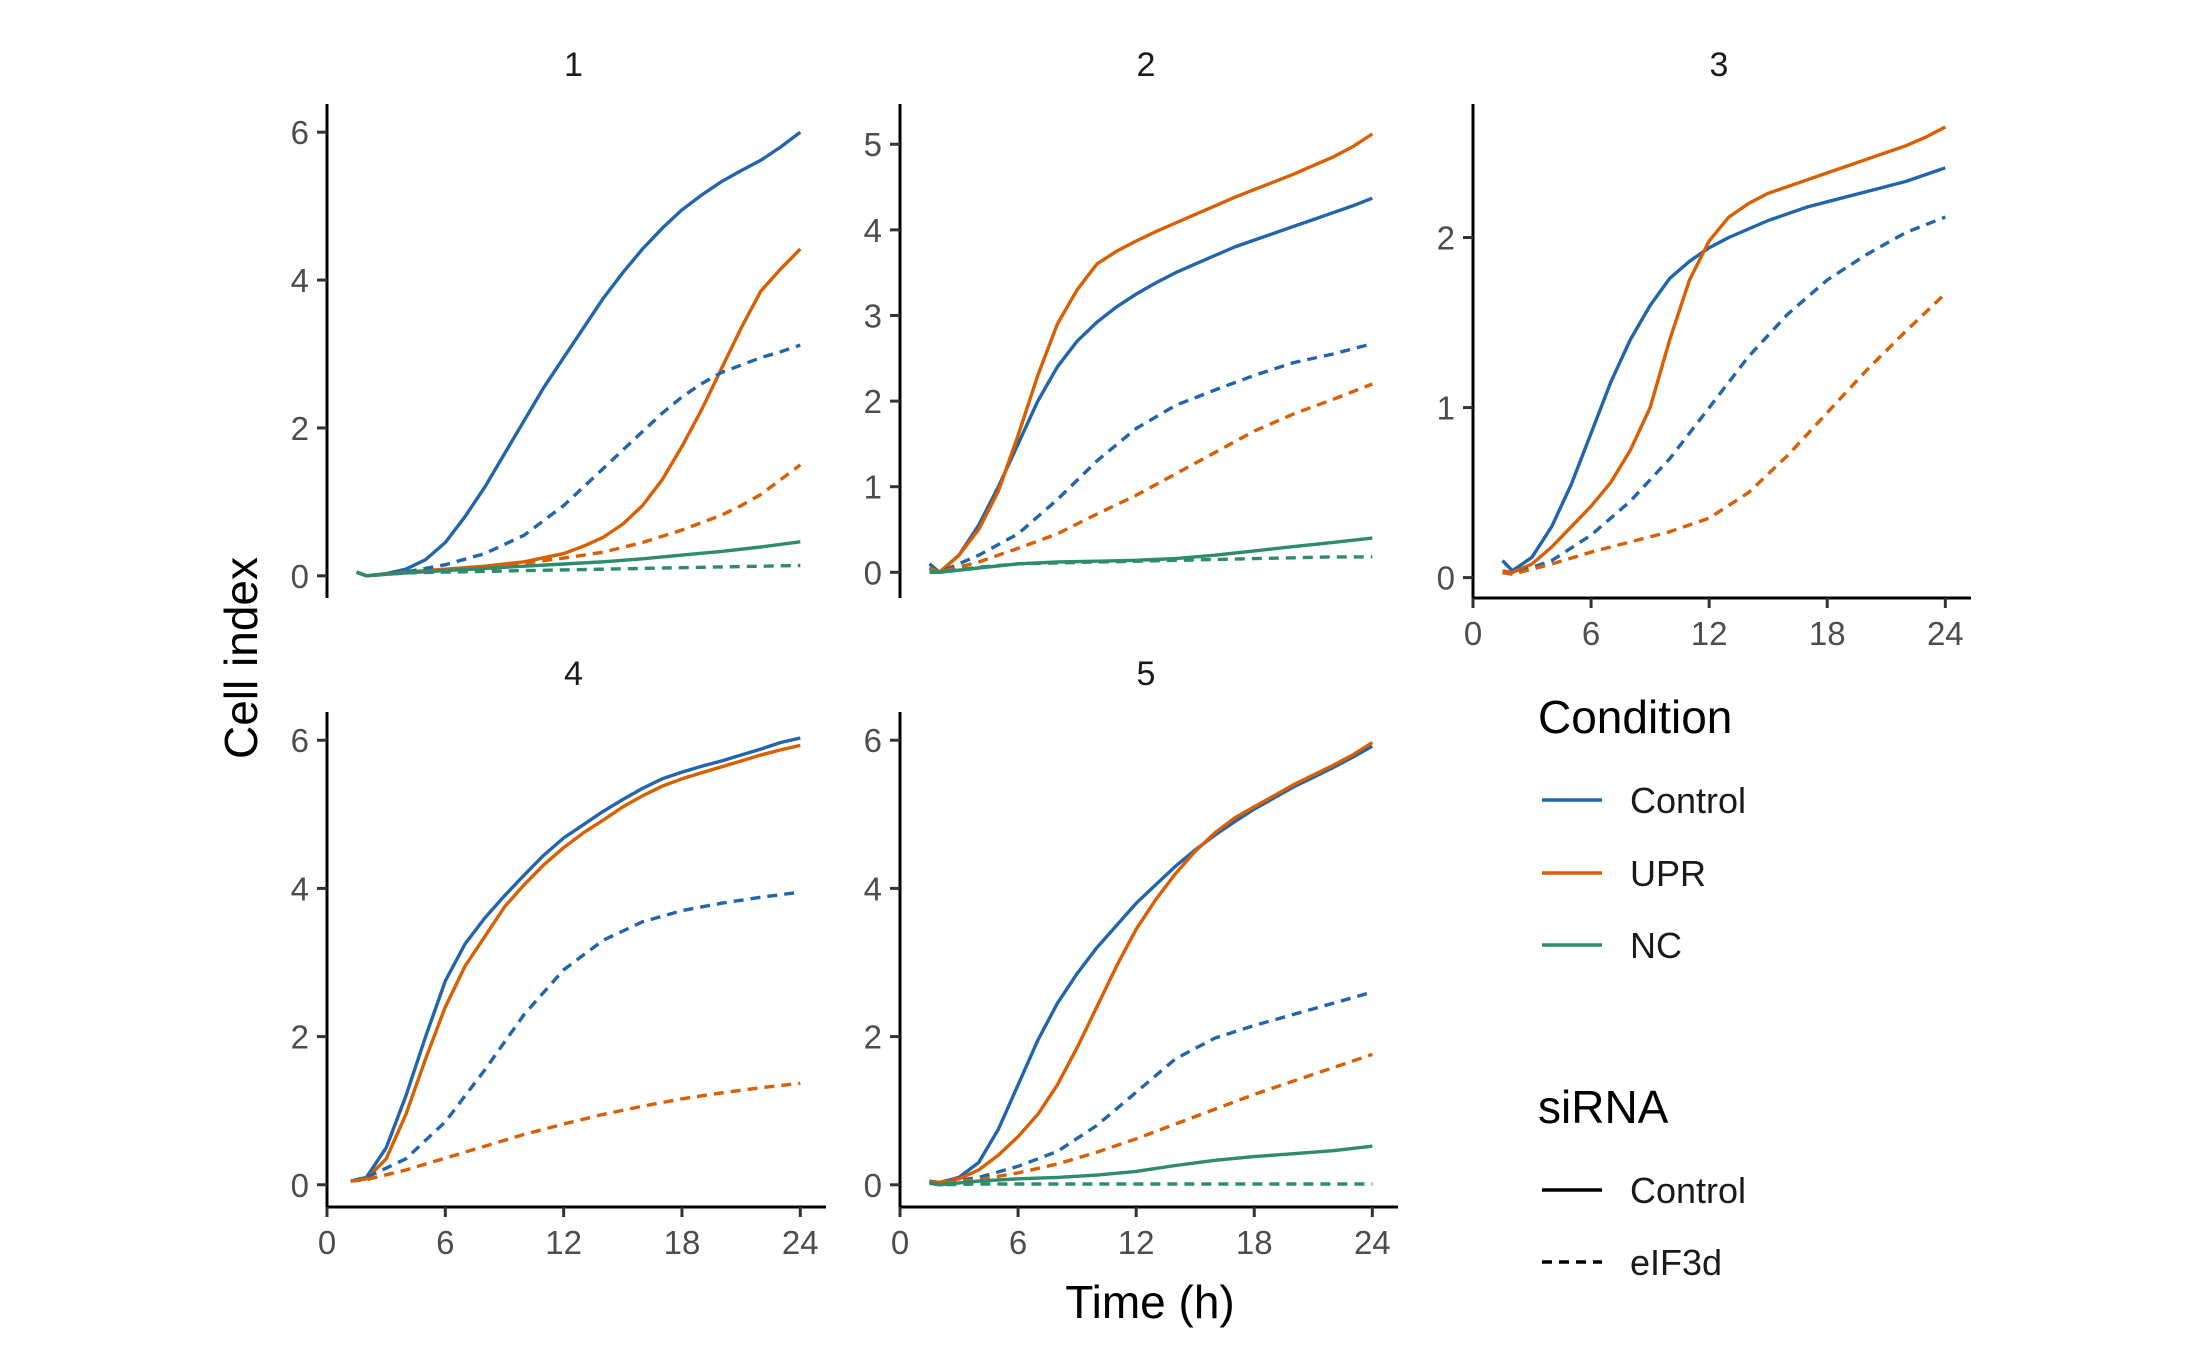 This screenshot has width=2187, height=1351. What do you see at coordinates (241, 658) in the screenshot?
I see `y-axis-title: Cell index` at bounding box center [241, 658].